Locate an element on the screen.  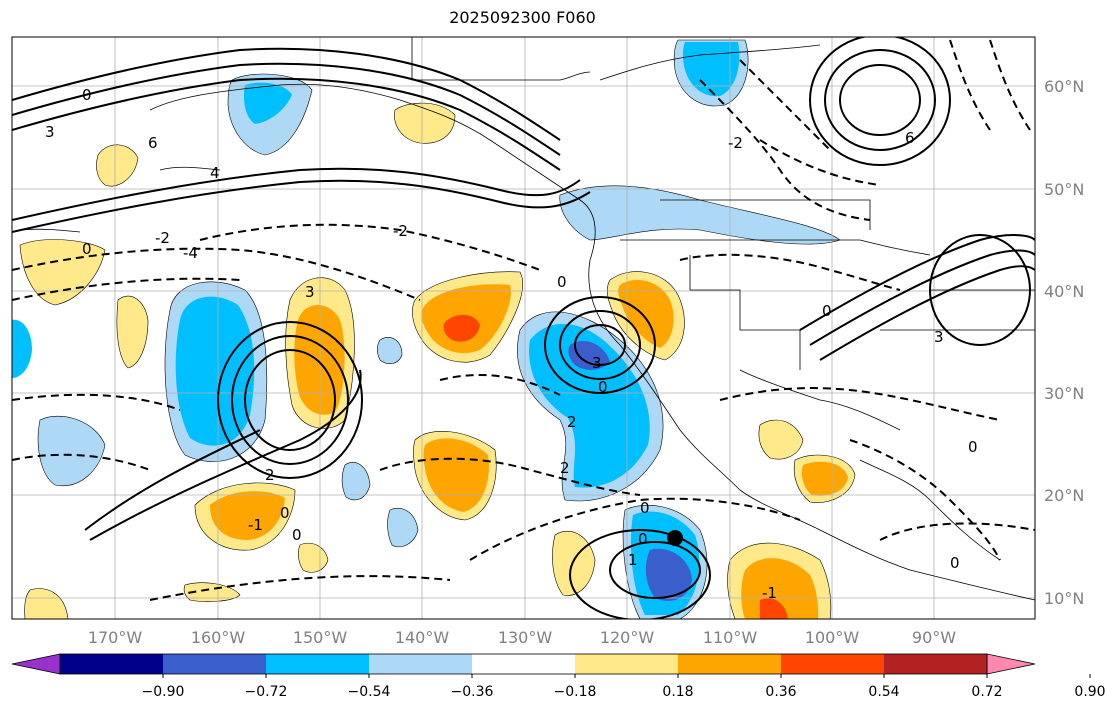
colorbar-tick-label: 0.90 is located at coordinates (1089, 692).